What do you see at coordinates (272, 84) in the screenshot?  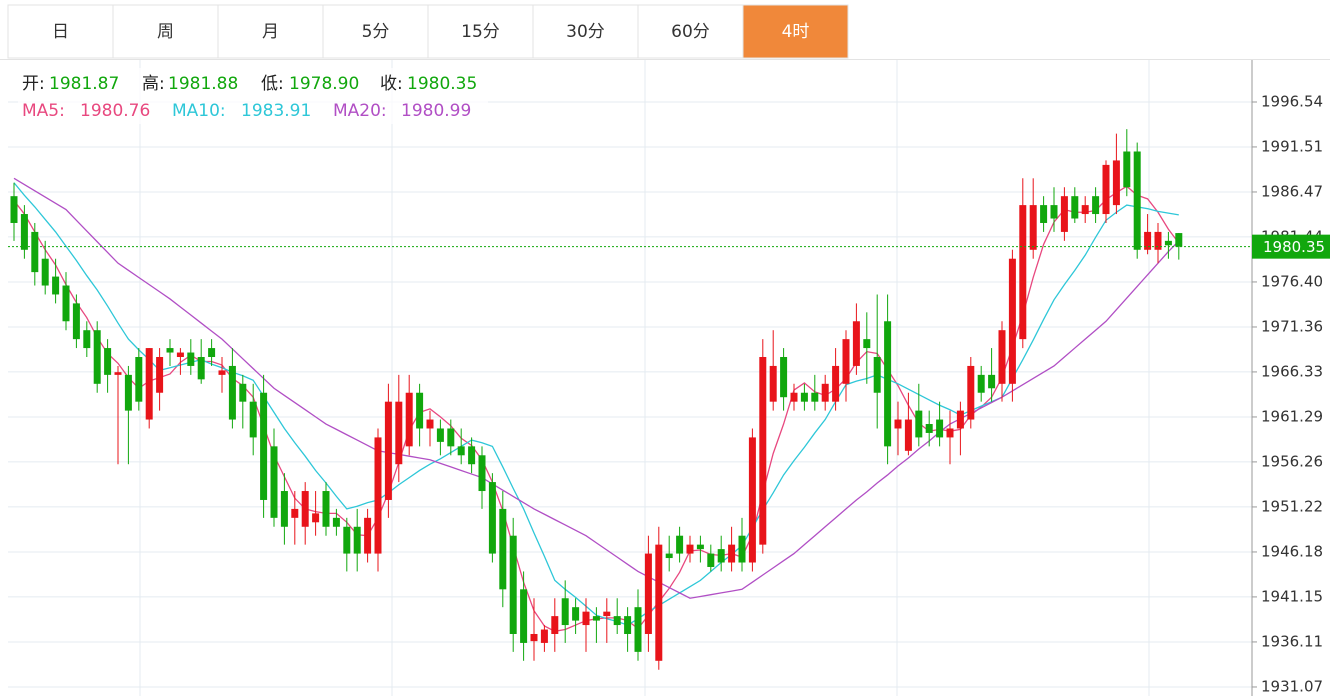 I see `info-label: 低:` at bounding box center [272, 84].